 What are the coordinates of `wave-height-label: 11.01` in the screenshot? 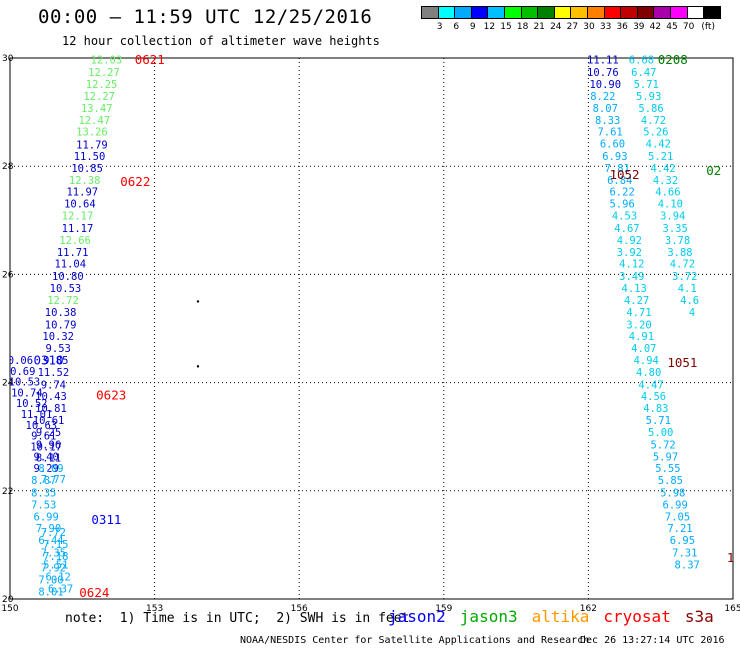 It's located at (37, 415).